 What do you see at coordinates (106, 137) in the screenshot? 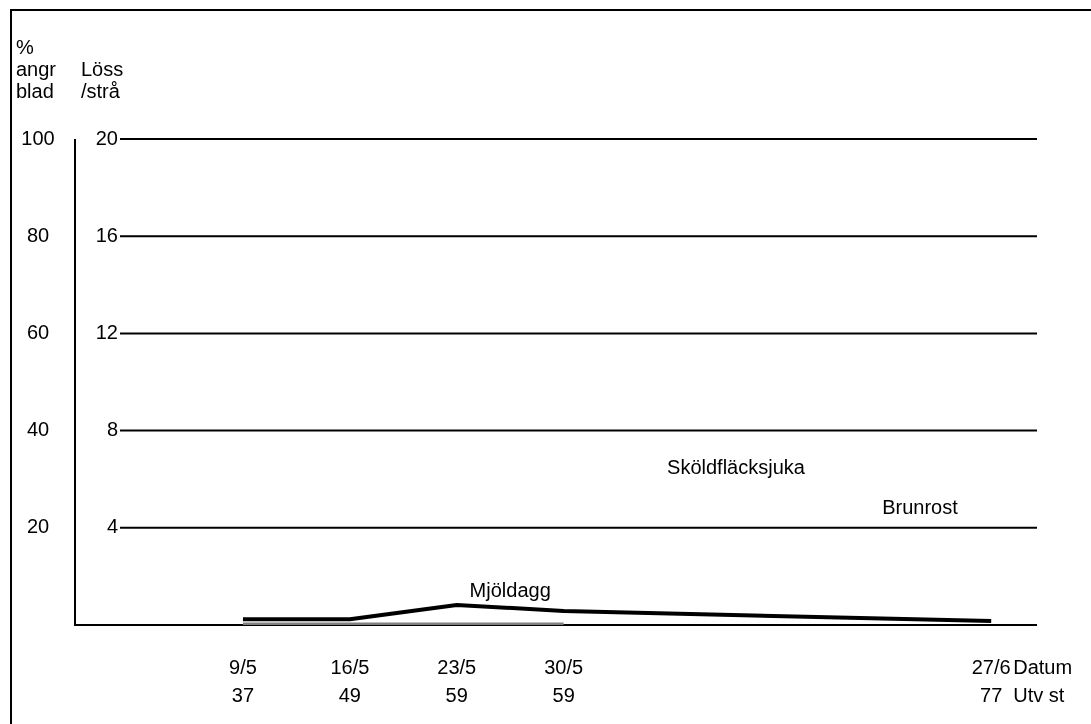
I see `y2-tick-label: 20` at bounding box center [106, 137].